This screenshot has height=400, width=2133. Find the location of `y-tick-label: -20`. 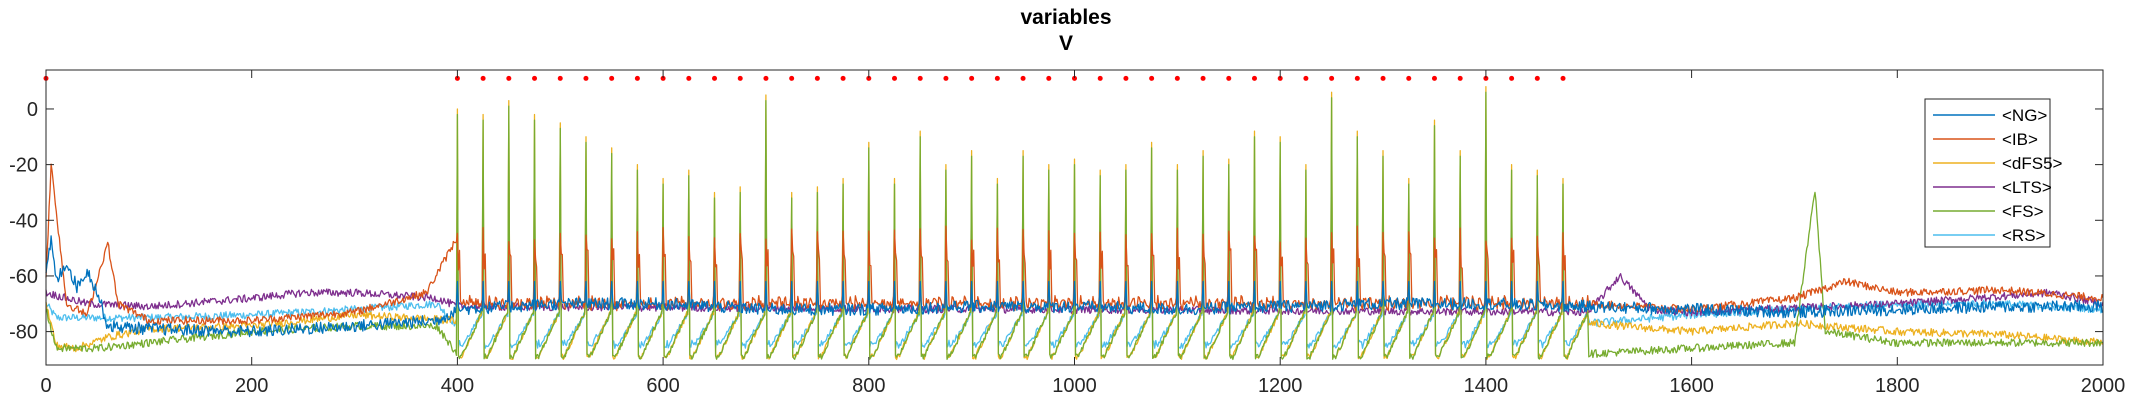

y-tick-label: -20 is located at coordinates (23, 166).